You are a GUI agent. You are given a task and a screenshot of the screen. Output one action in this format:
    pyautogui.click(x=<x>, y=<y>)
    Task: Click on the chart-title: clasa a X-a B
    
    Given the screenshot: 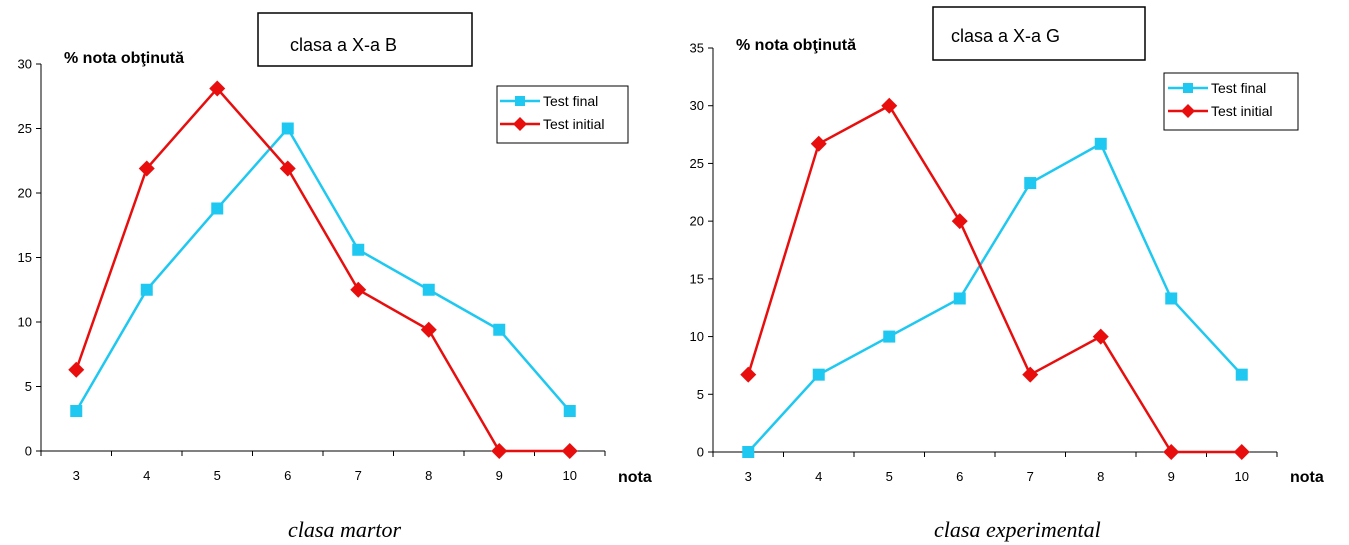 What is the action you would take?
    pyautogui.click(x=343, y=45)
    